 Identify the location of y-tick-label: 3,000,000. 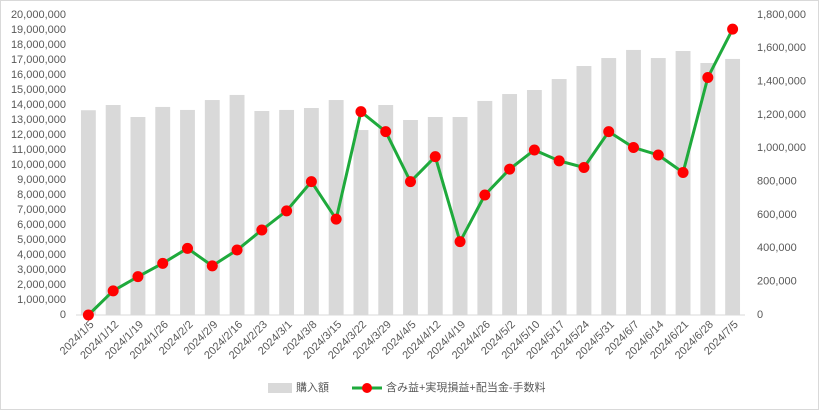
(41, 270).